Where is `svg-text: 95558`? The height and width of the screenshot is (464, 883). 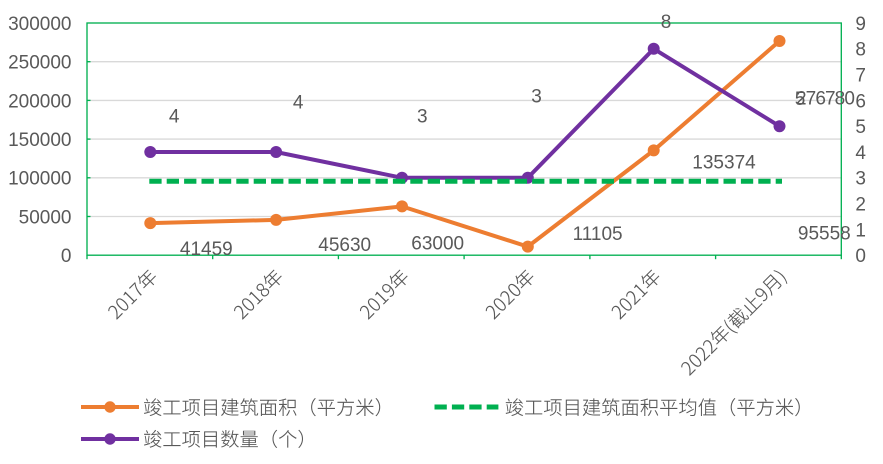 svg-text: 95558 is located at coordinates (824, 234).